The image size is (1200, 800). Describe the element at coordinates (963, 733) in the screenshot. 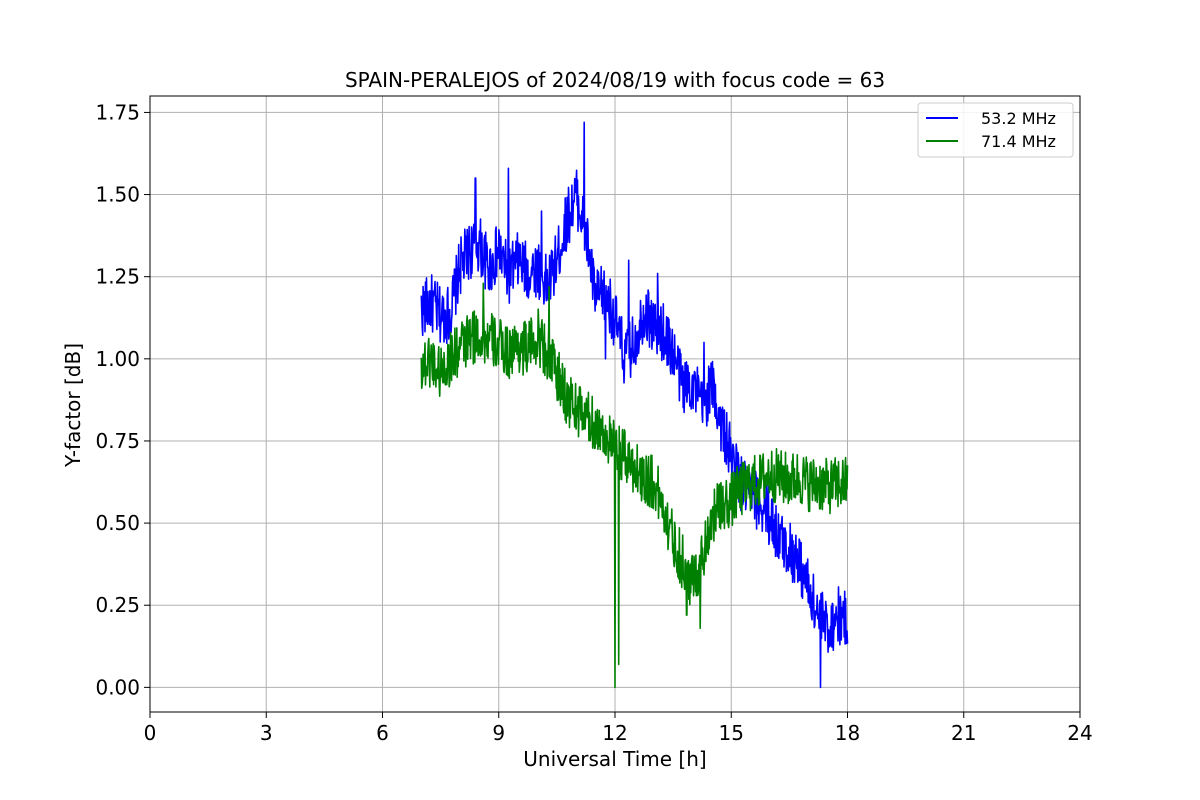

I see `x-tick-label: 21` at that location.